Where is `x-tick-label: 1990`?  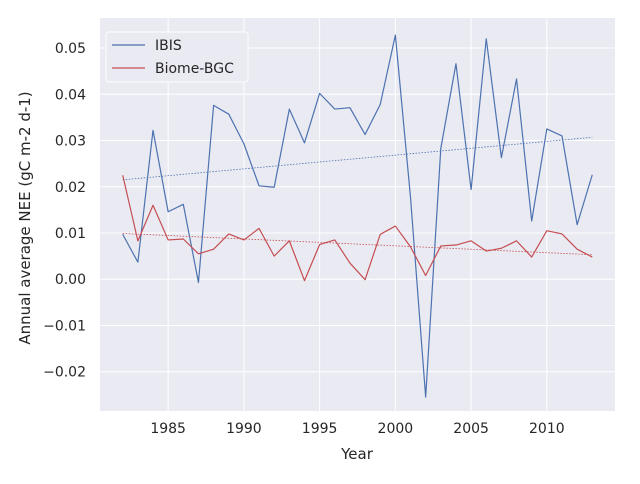 x-tick-label: 1990 is located at coordinates (244, 429).